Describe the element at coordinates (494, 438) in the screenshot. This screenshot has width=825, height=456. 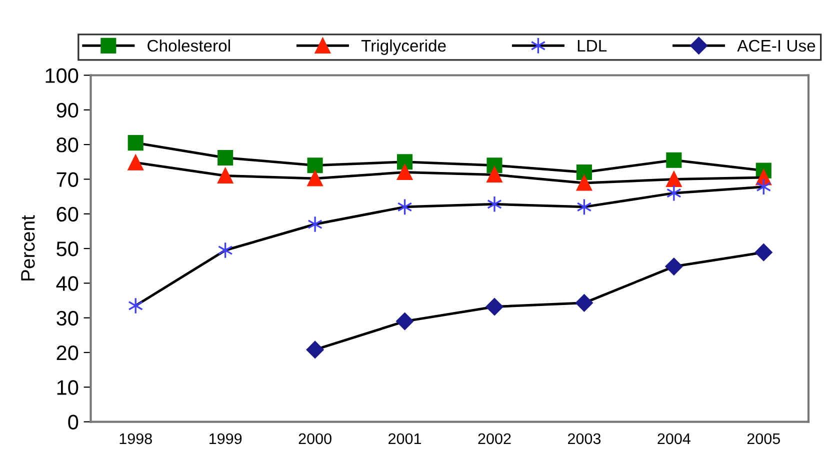
I see `x-tick-label: 2002` at that location.